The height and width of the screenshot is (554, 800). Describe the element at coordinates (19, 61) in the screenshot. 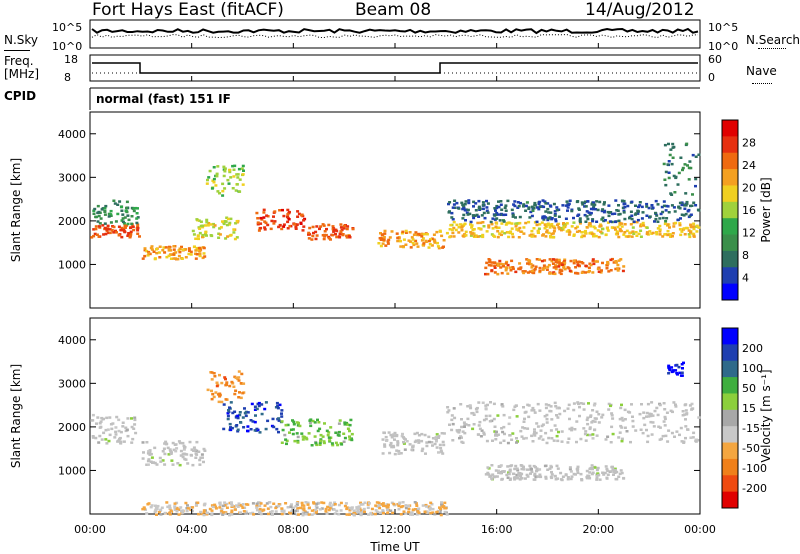

I see `freq-label: Freq.` at that location.